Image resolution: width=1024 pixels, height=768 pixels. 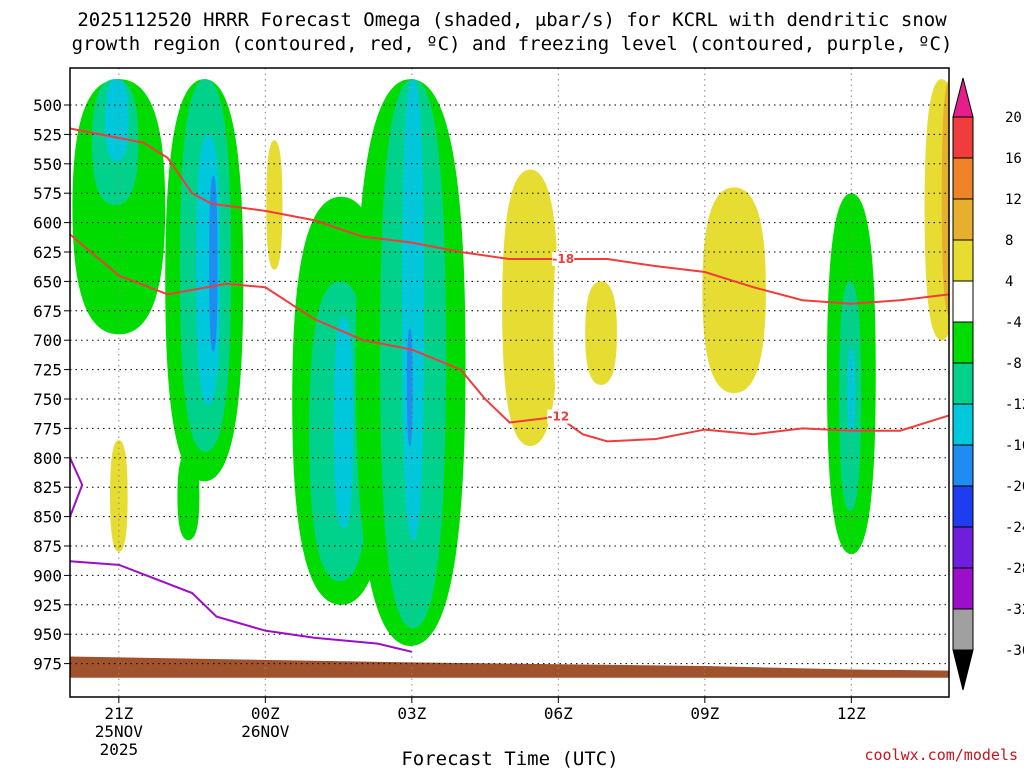 What do you see at coordinates (47, 428) in the screenshot?
I see `y-tick-label-775: 775` at bounding box center [47, 428].